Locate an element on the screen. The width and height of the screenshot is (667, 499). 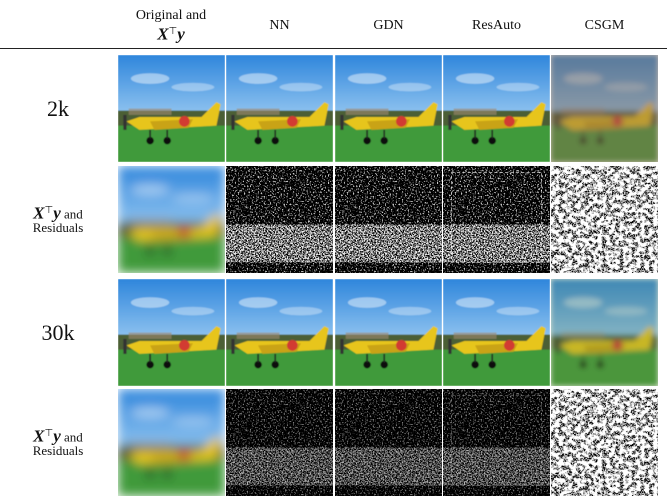
row-label-text: 30k is located at coordinates (58, 332).